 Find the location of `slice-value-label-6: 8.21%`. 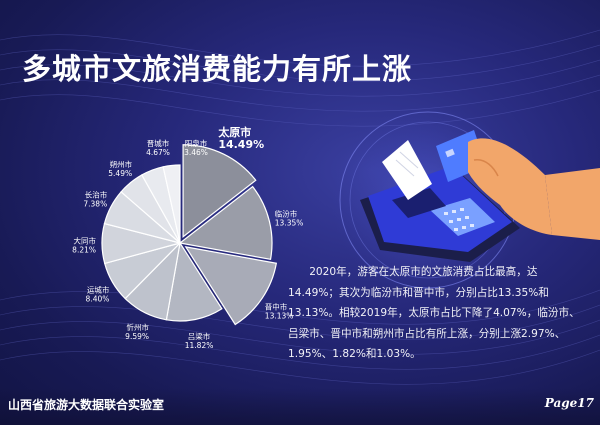

slice-value-label-6: 8.21% is located at coordinates (84, 250).